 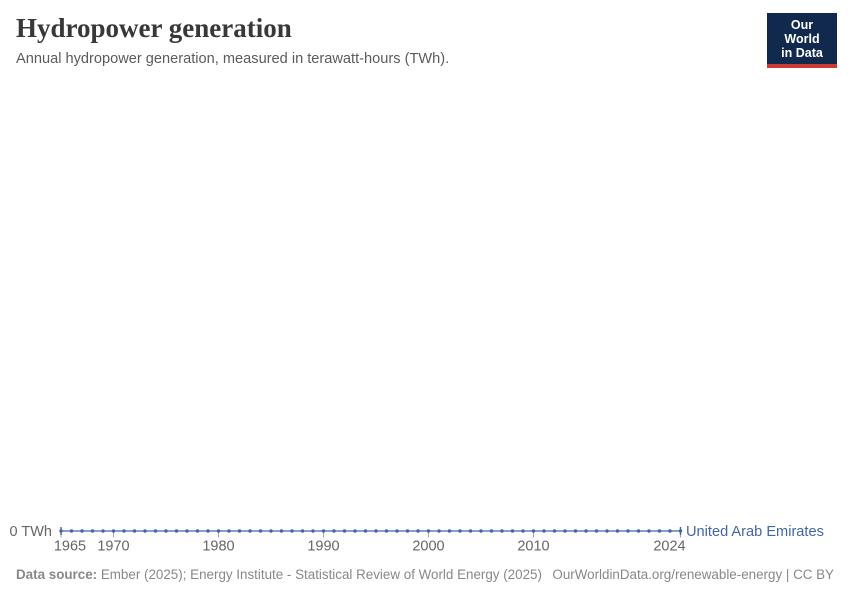 What do you see at coordinates (669, 547) in the screenshot?
I see `x-tick-label: 2024` at bounding box center [669, 547].